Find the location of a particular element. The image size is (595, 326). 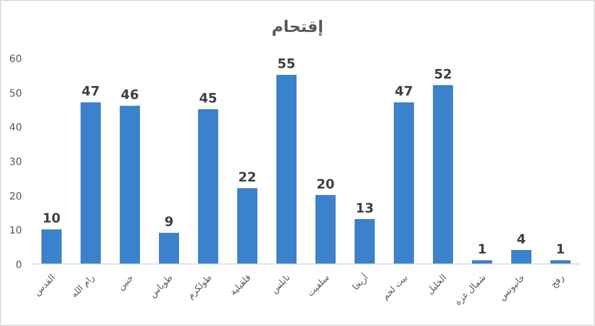

y-tick-label: 10 is located at coordinates (15, 231).